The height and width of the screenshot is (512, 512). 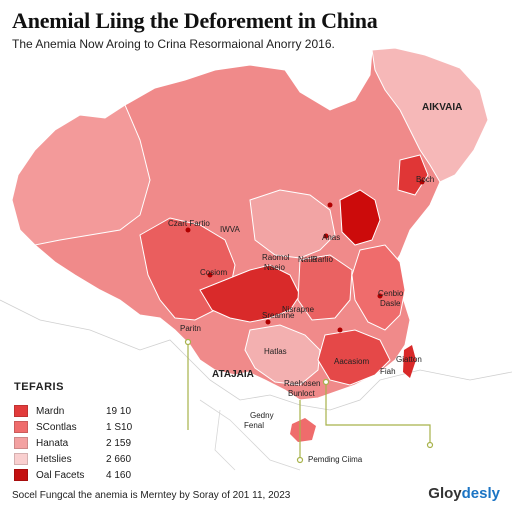 What do you see at coordinates (54, 459) in the screenshot?
I see `legend-label: Hetslies` at bounding box center [54, 459].